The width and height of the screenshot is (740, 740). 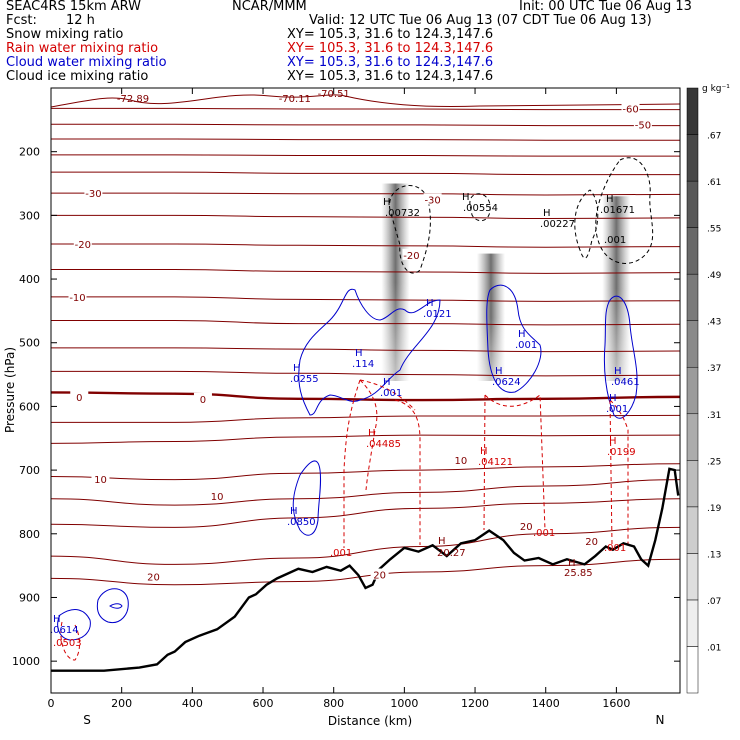 I want to click on cloud-water-max-marker-2: H, so click(x=297, y=368).